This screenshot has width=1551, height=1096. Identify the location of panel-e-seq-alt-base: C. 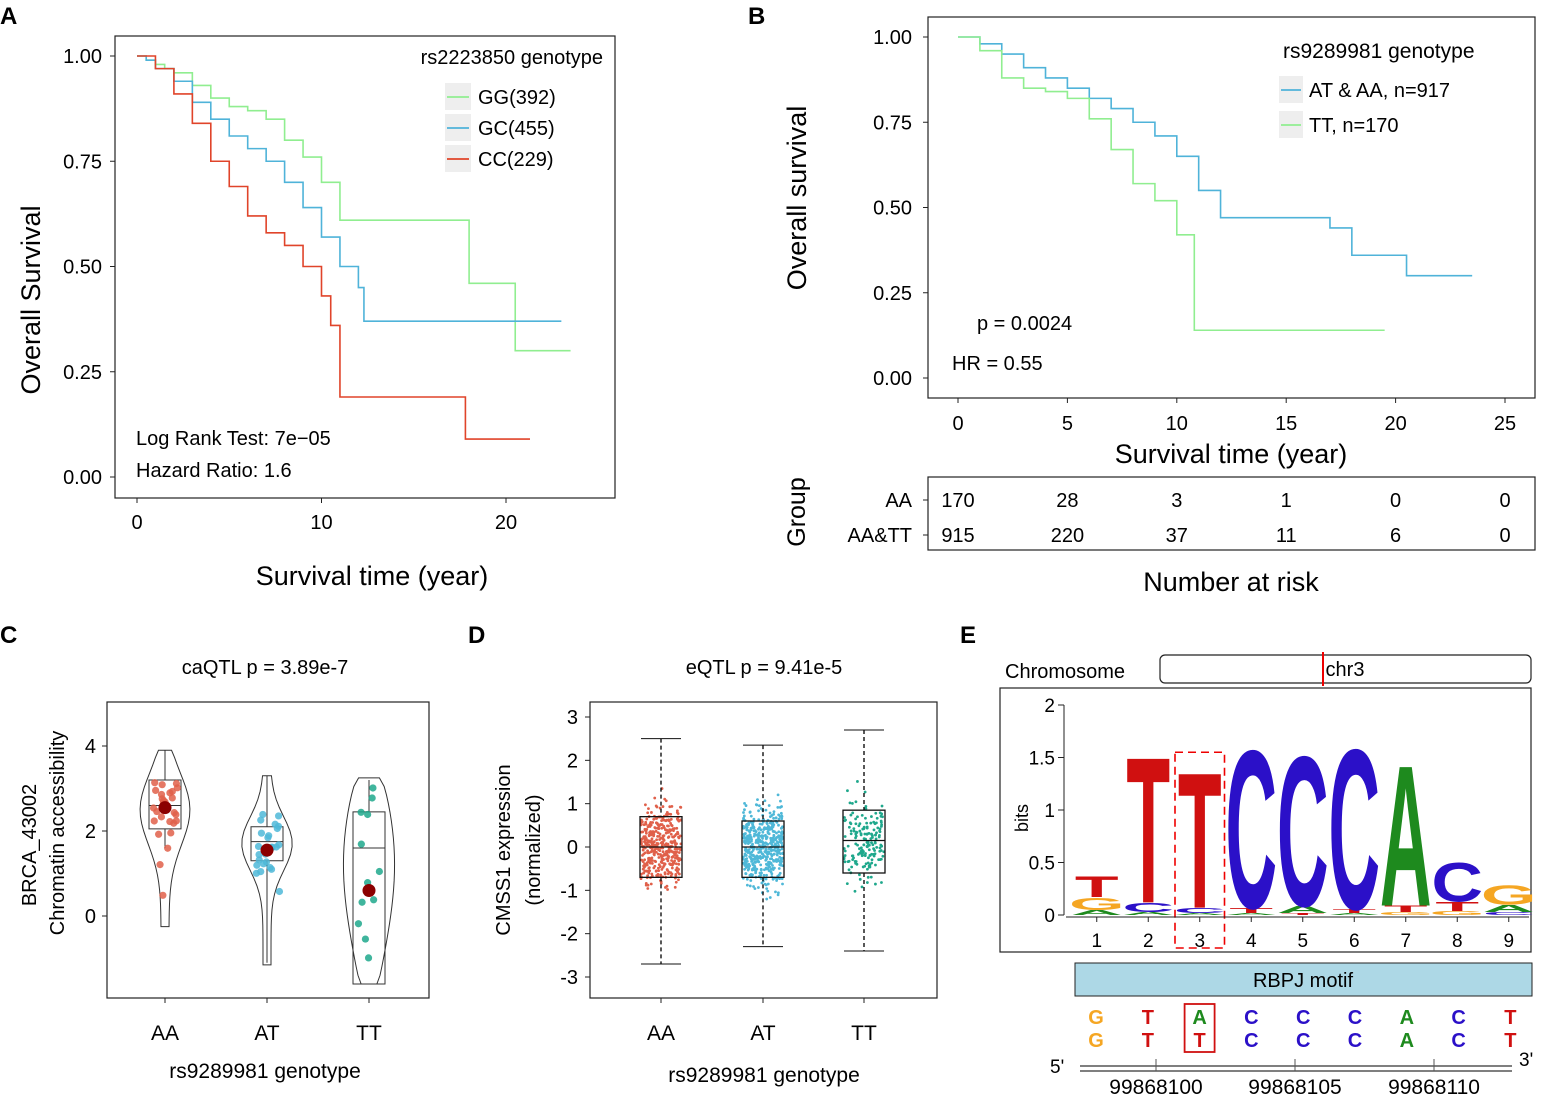
(1458, 1041).